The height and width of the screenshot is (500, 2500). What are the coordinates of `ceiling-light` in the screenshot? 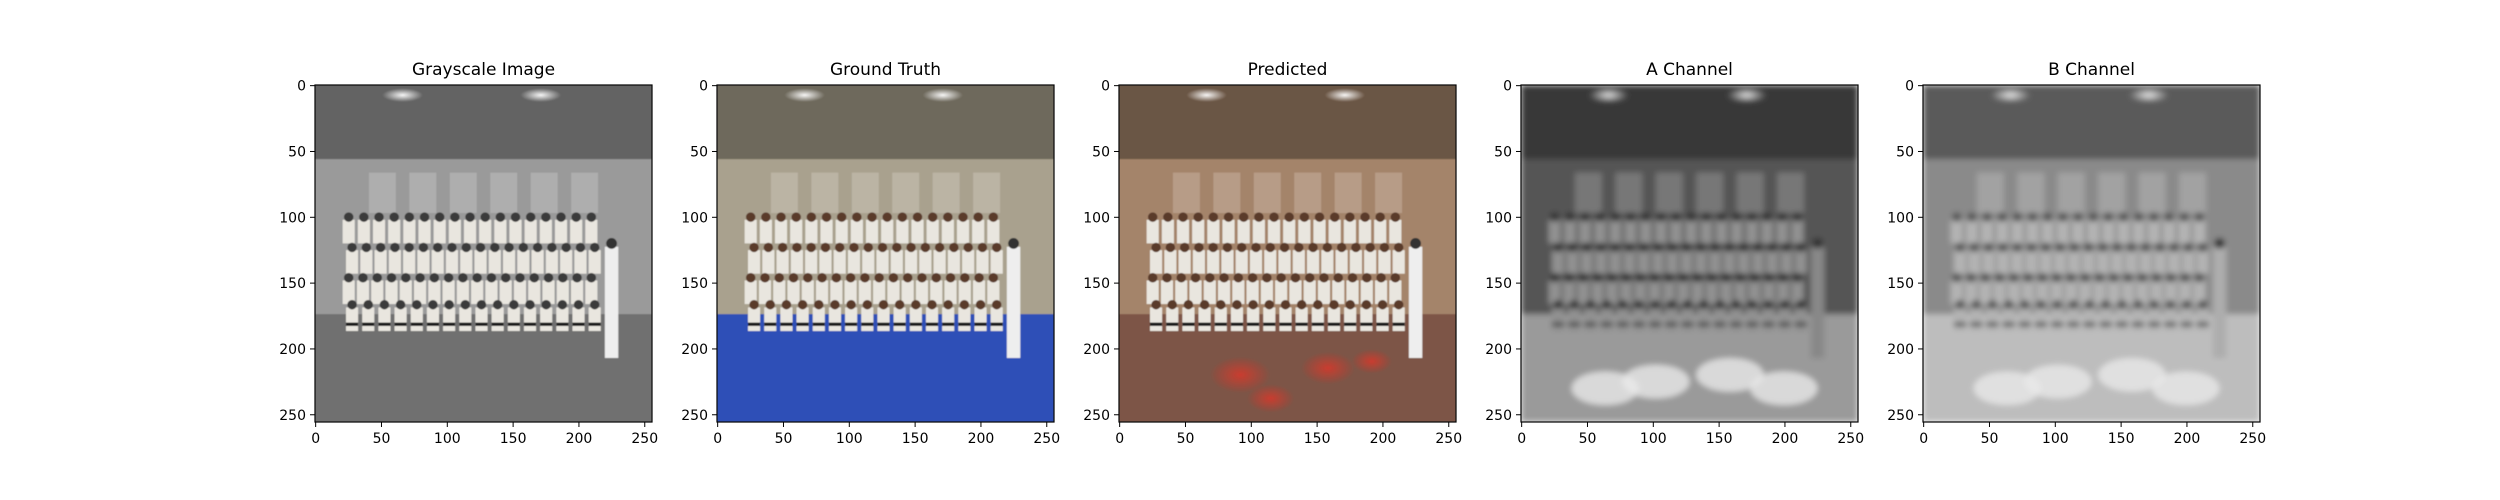 It's located at (541, 95).